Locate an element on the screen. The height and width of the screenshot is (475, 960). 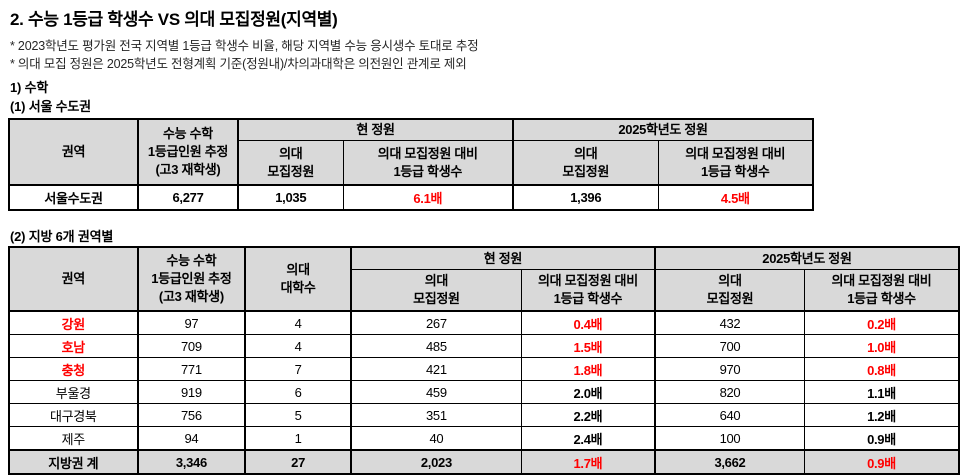
cell-grade1: 6,277 is located at coordinates (188, 197).